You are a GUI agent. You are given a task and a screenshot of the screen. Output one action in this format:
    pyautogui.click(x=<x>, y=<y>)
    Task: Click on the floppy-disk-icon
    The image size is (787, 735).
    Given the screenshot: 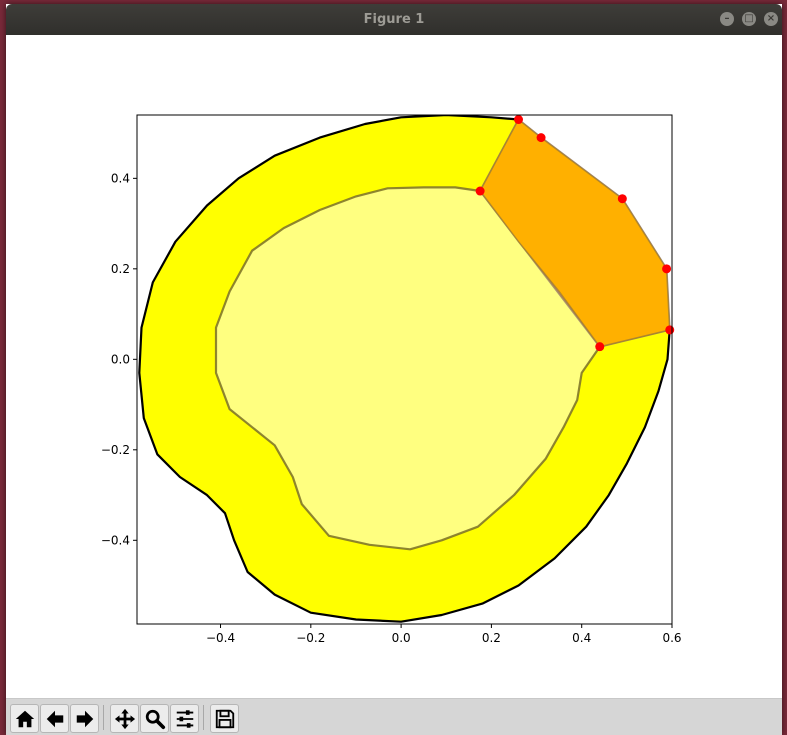 What is the action you would take?
    pyautogui.click(x=224, y=718)
    